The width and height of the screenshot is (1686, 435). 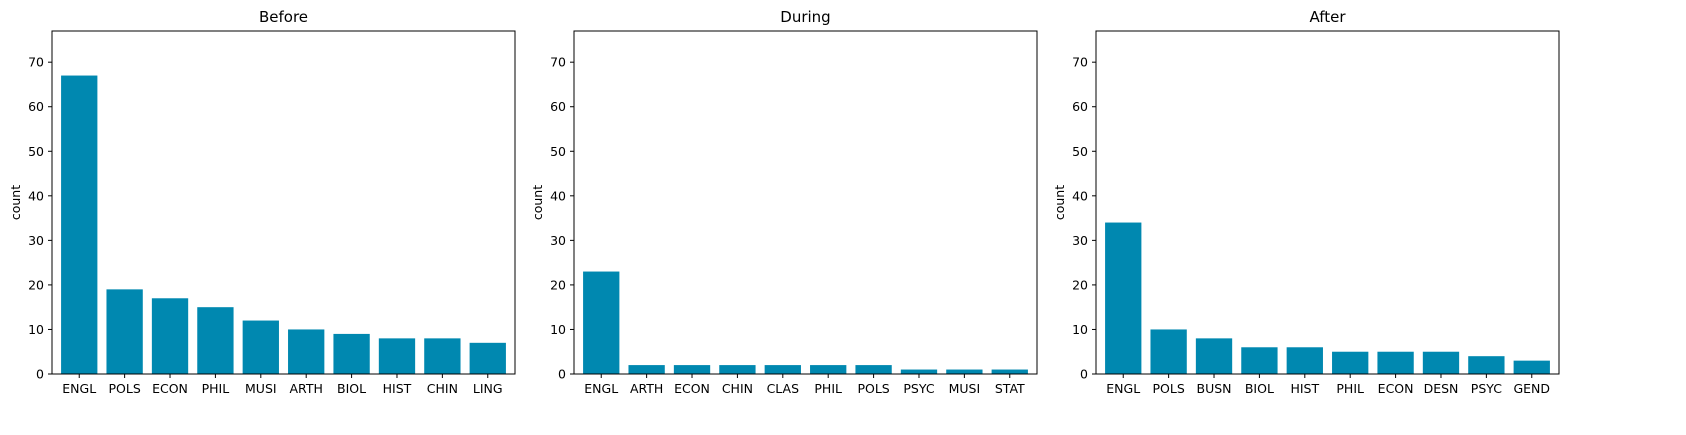 What do you see at coordinates (1009, 371) in the screenshot?
I see `bar-stat` at bounding box center [1009, 371].